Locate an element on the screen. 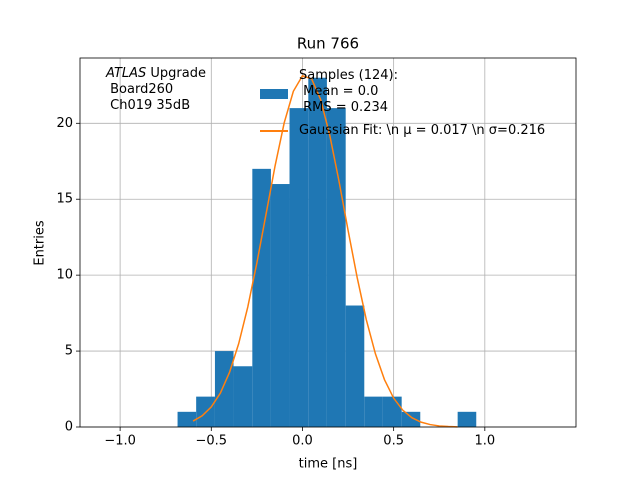  y-axis-label: Entries is located at coordinates (40, 243).